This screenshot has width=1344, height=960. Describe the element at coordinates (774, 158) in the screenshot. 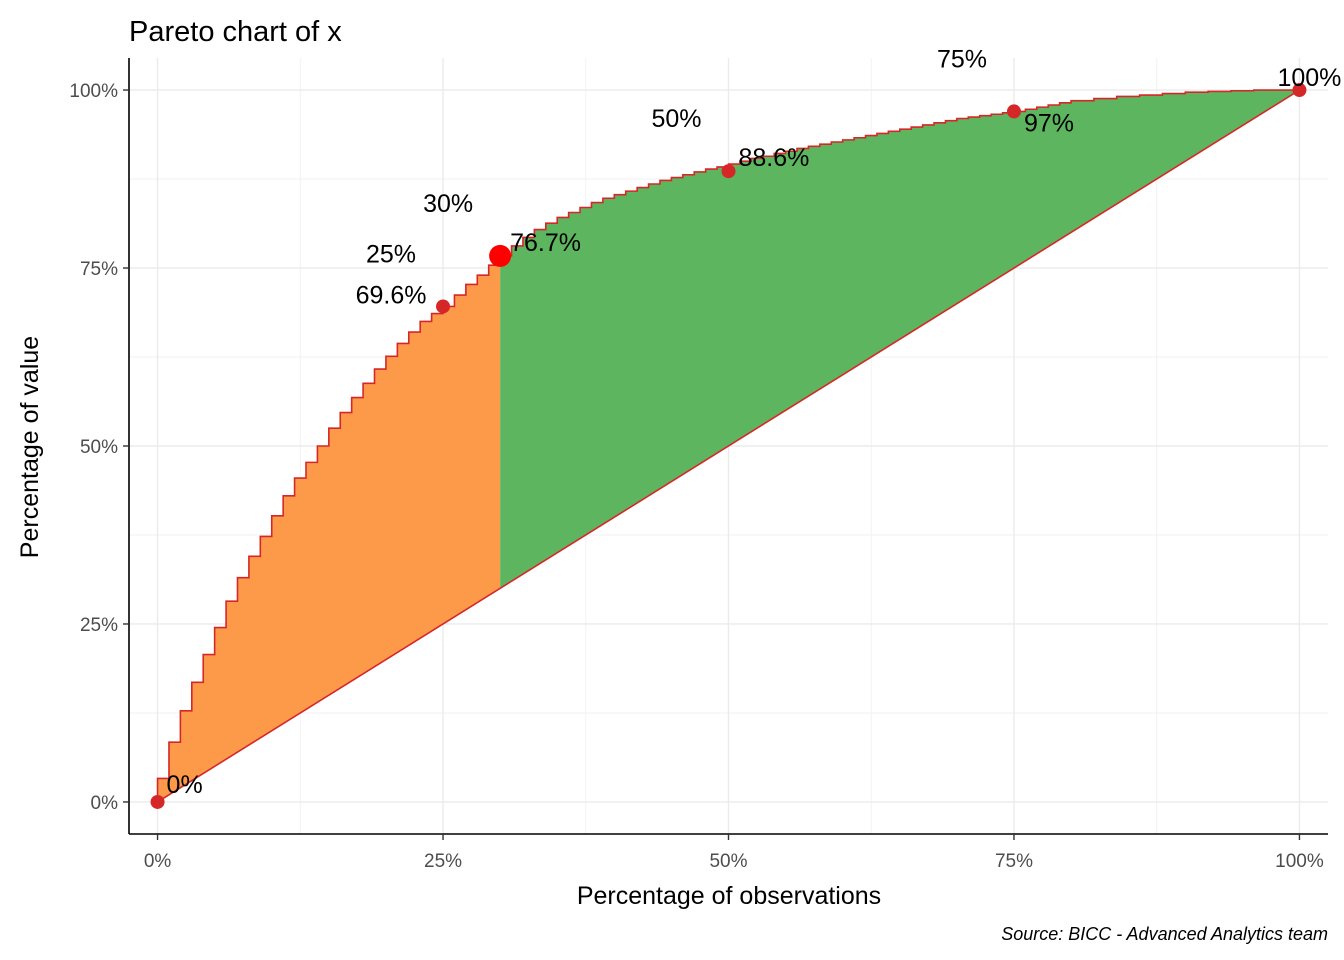

I see `point-y-label: 88.6%` at that location.